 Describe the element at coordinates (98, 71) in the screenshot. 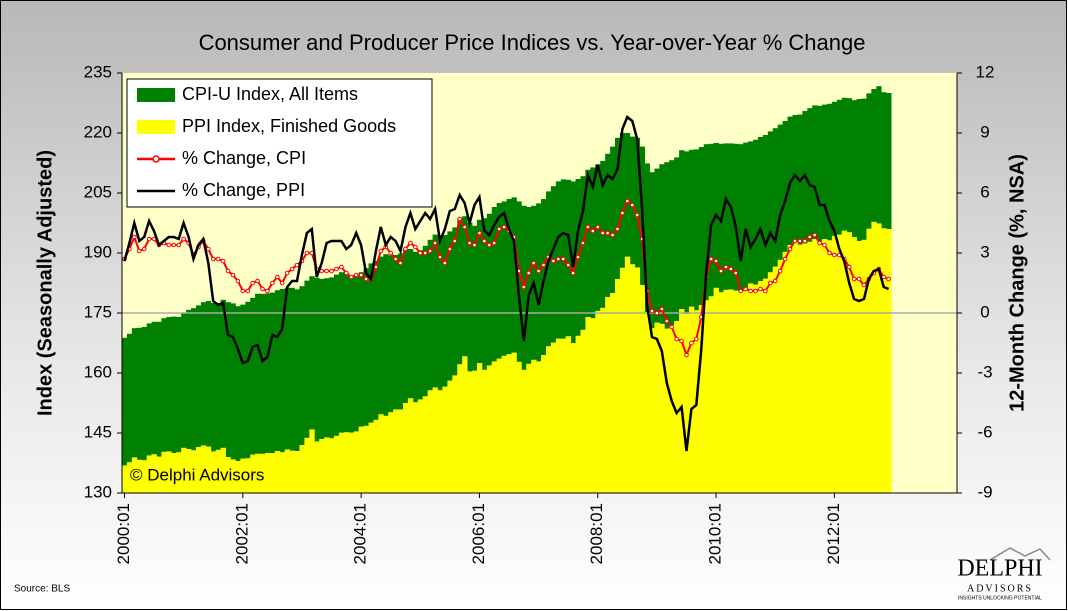

I see `y-tick-label: 235` at that location.